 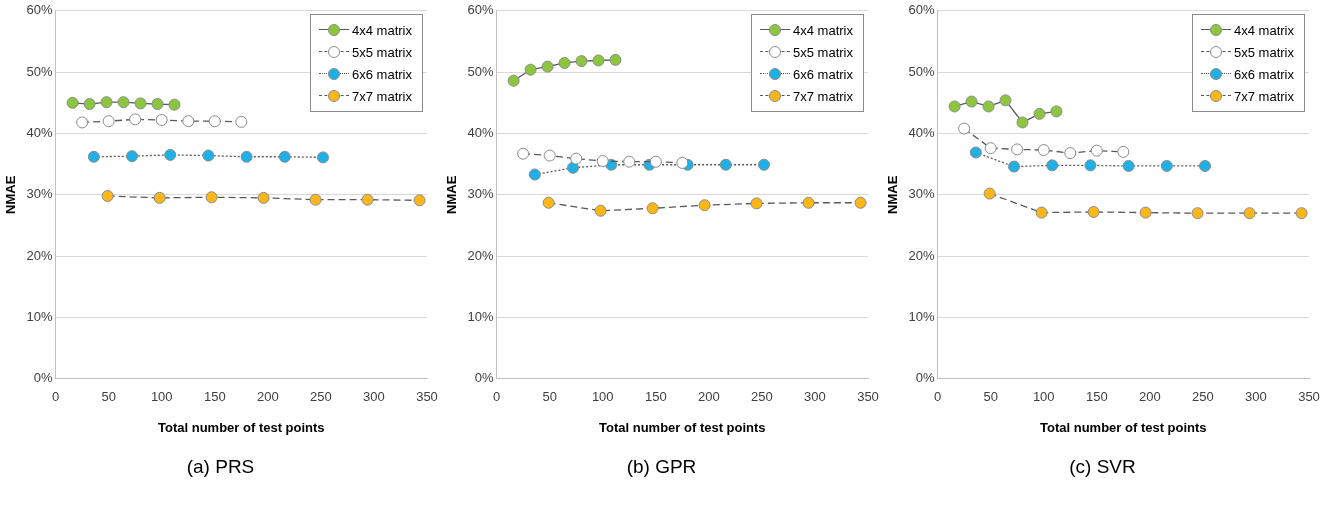 I want to click on text: (c) SVR, so click(x=1102, y=467).